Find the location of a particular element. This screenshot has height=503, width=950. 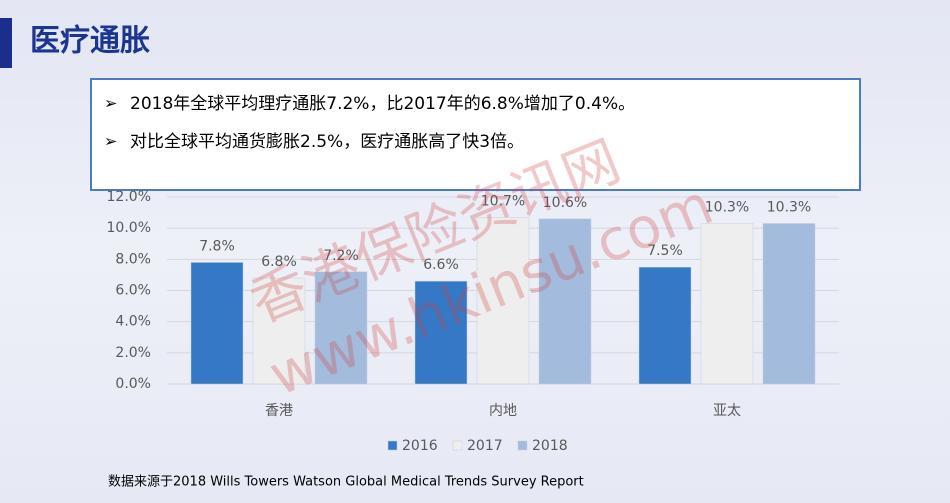

value-label: 6.8% is located at coordinates (279, 262).